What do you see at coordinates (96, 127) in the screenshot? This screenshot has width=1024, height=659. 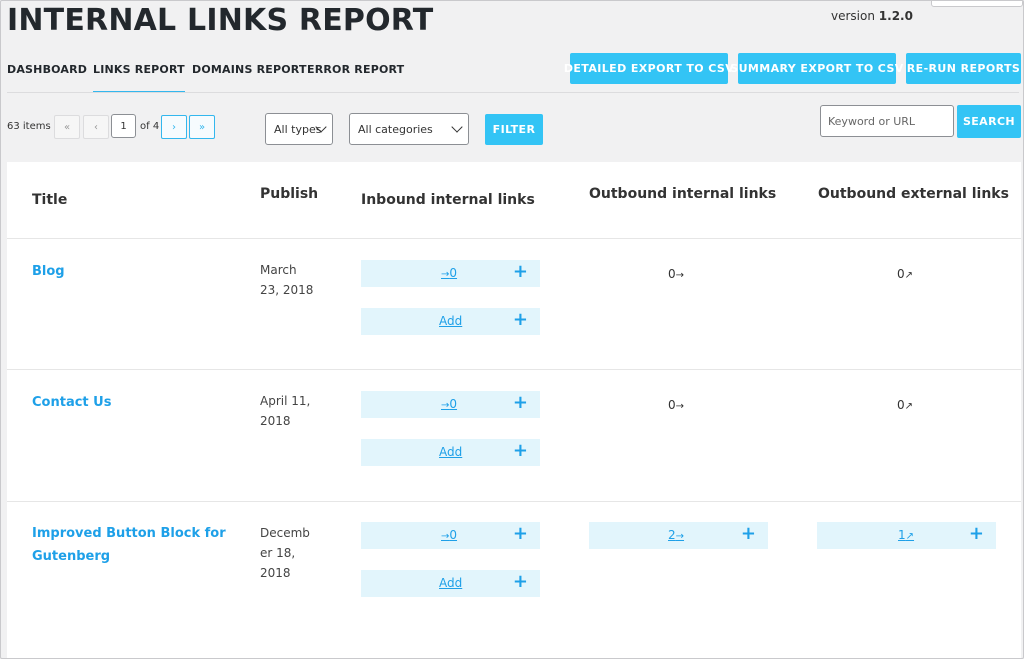 I see `prev-page-button: ‹` at bounding box center [96, 127].